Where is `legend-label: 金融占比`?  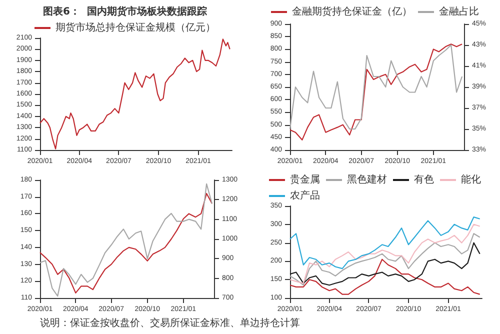 legend-label: 金融占比 is located at coordinates (459, 12).